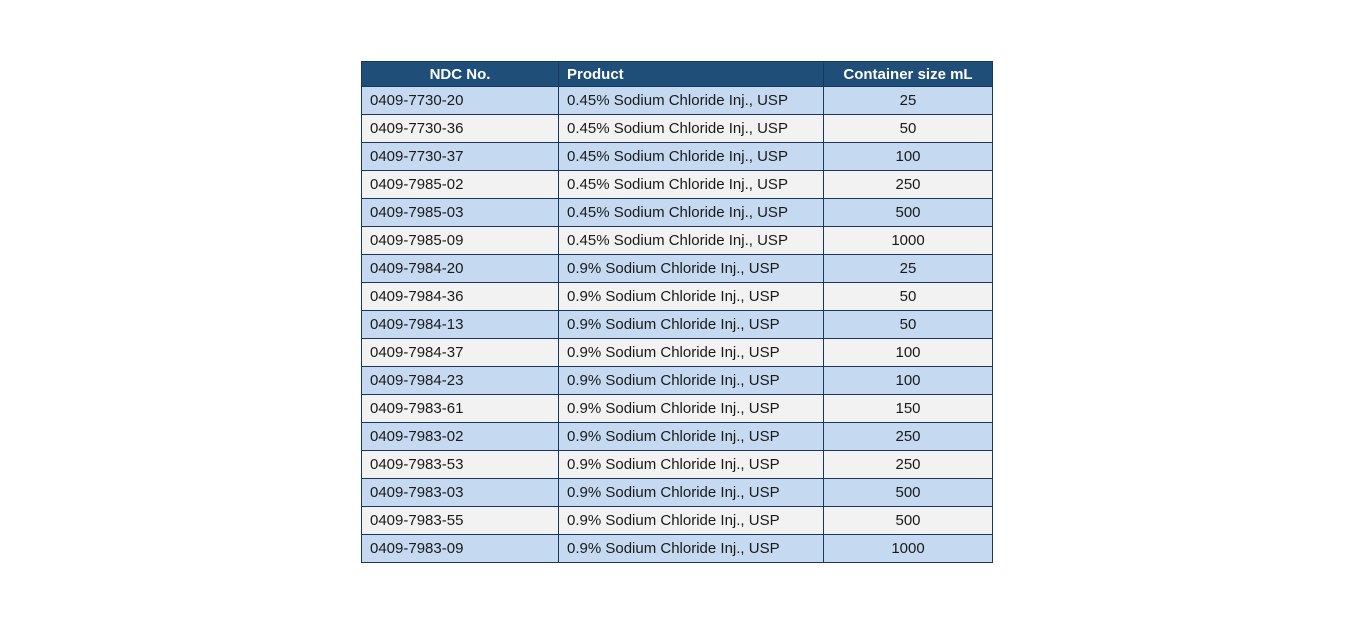 This screenshot has width=1350, height=629. What do you see at coordinates (460, 520) in the screenshot?
I see `cell-ndc-no: 0409-7983-55` at bounding box center [460, 520].